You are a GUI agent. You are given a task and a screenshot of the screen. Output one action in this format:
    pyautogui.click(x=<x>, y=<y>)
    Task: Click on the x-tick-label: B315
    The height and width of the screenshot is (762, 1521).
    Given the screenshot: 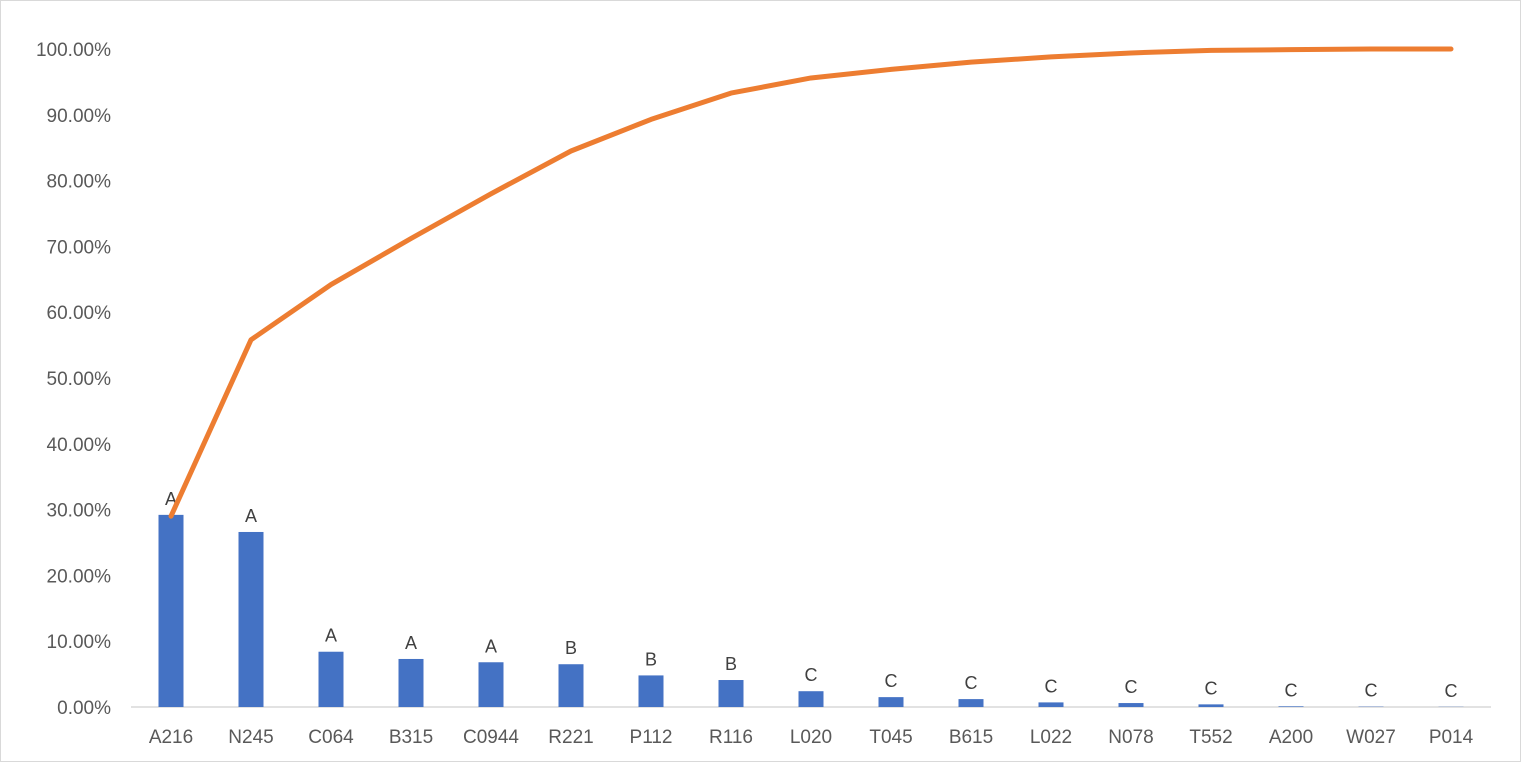 What is the action you would take?
    pyautogui.click(x=411, y=737)
    